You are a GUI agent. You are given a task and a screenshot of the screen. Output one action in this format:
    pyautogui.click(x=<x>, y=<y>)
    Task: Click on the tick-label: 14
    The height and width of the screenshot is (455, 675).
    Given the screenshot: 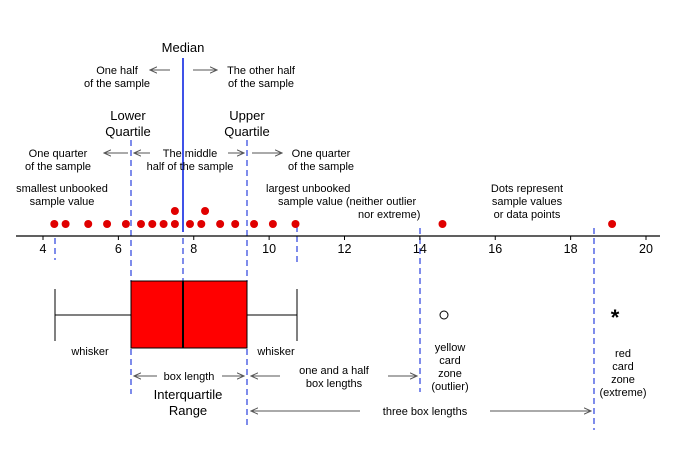 What is the action you would take?
    pyautogui.click(x=420, y=249)
    